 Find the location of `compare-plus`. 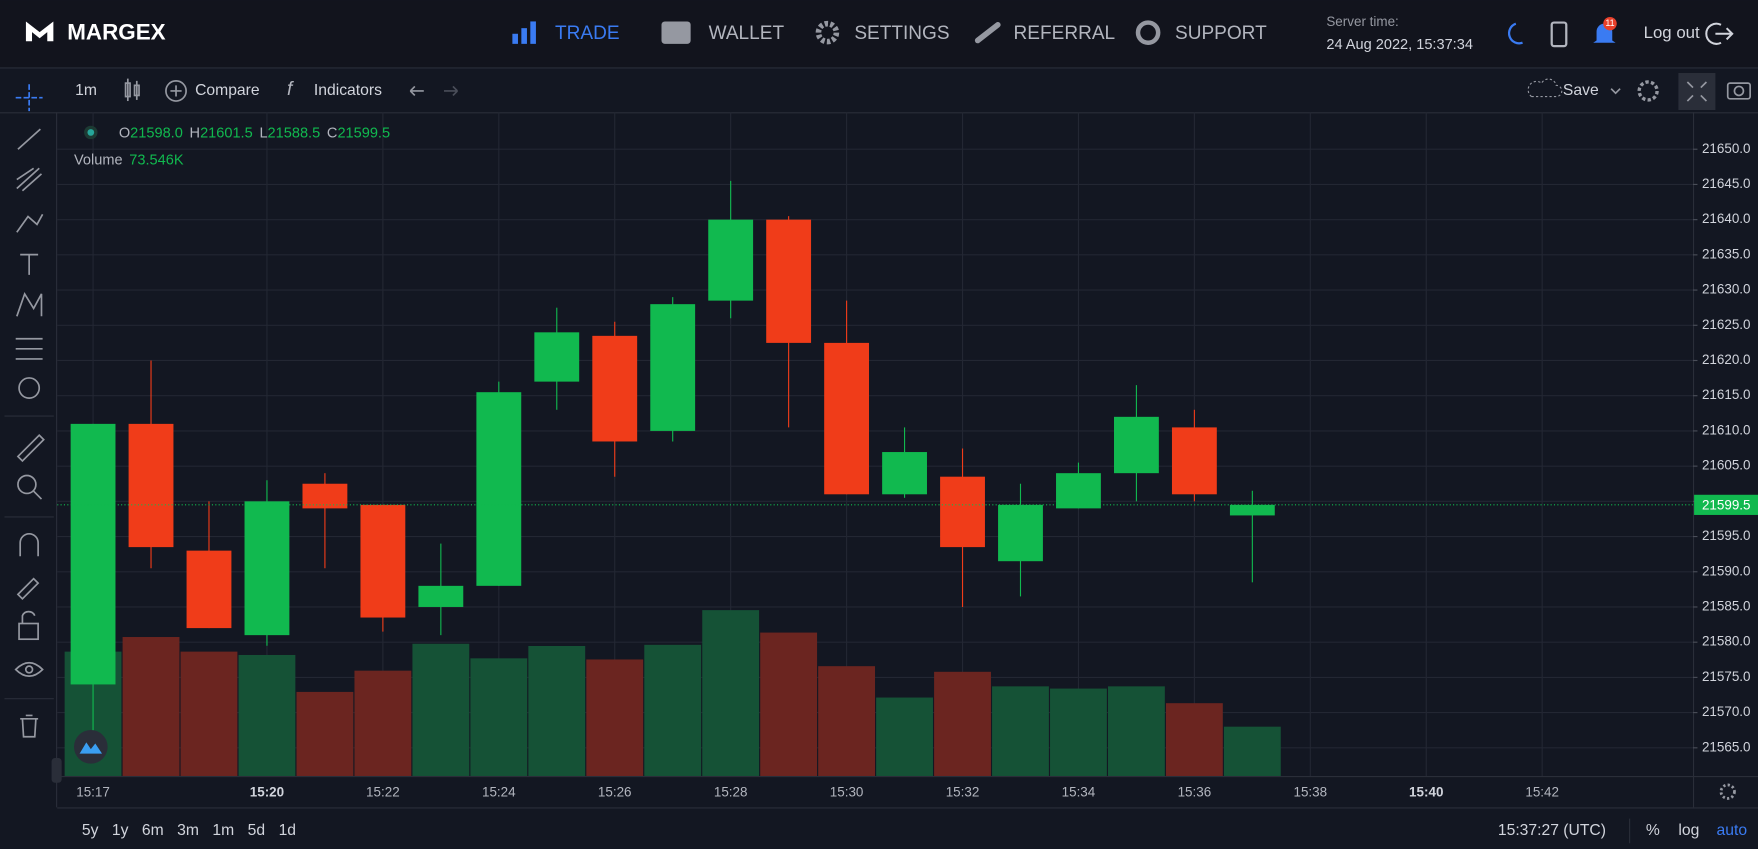

compare-plus is located at coordinates (176, 91).